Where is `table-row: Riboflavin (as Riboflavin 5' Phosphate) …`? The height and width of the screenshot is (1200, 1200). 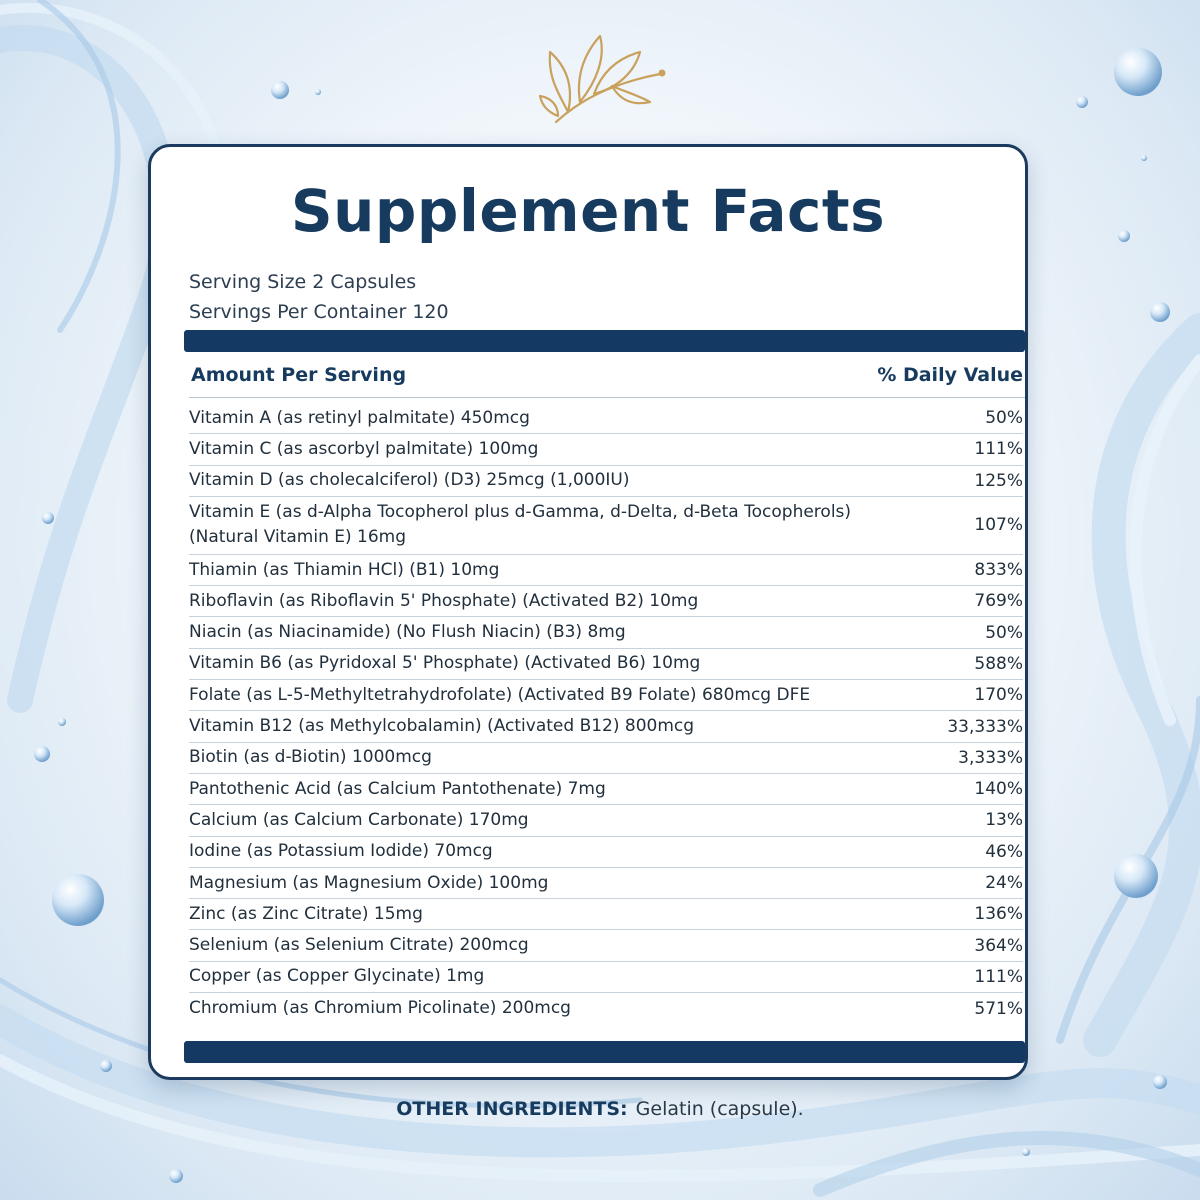 table-row: Riboflavin (as Riboflavin 5' Phosphate) … is located at coordinates (606, 602).